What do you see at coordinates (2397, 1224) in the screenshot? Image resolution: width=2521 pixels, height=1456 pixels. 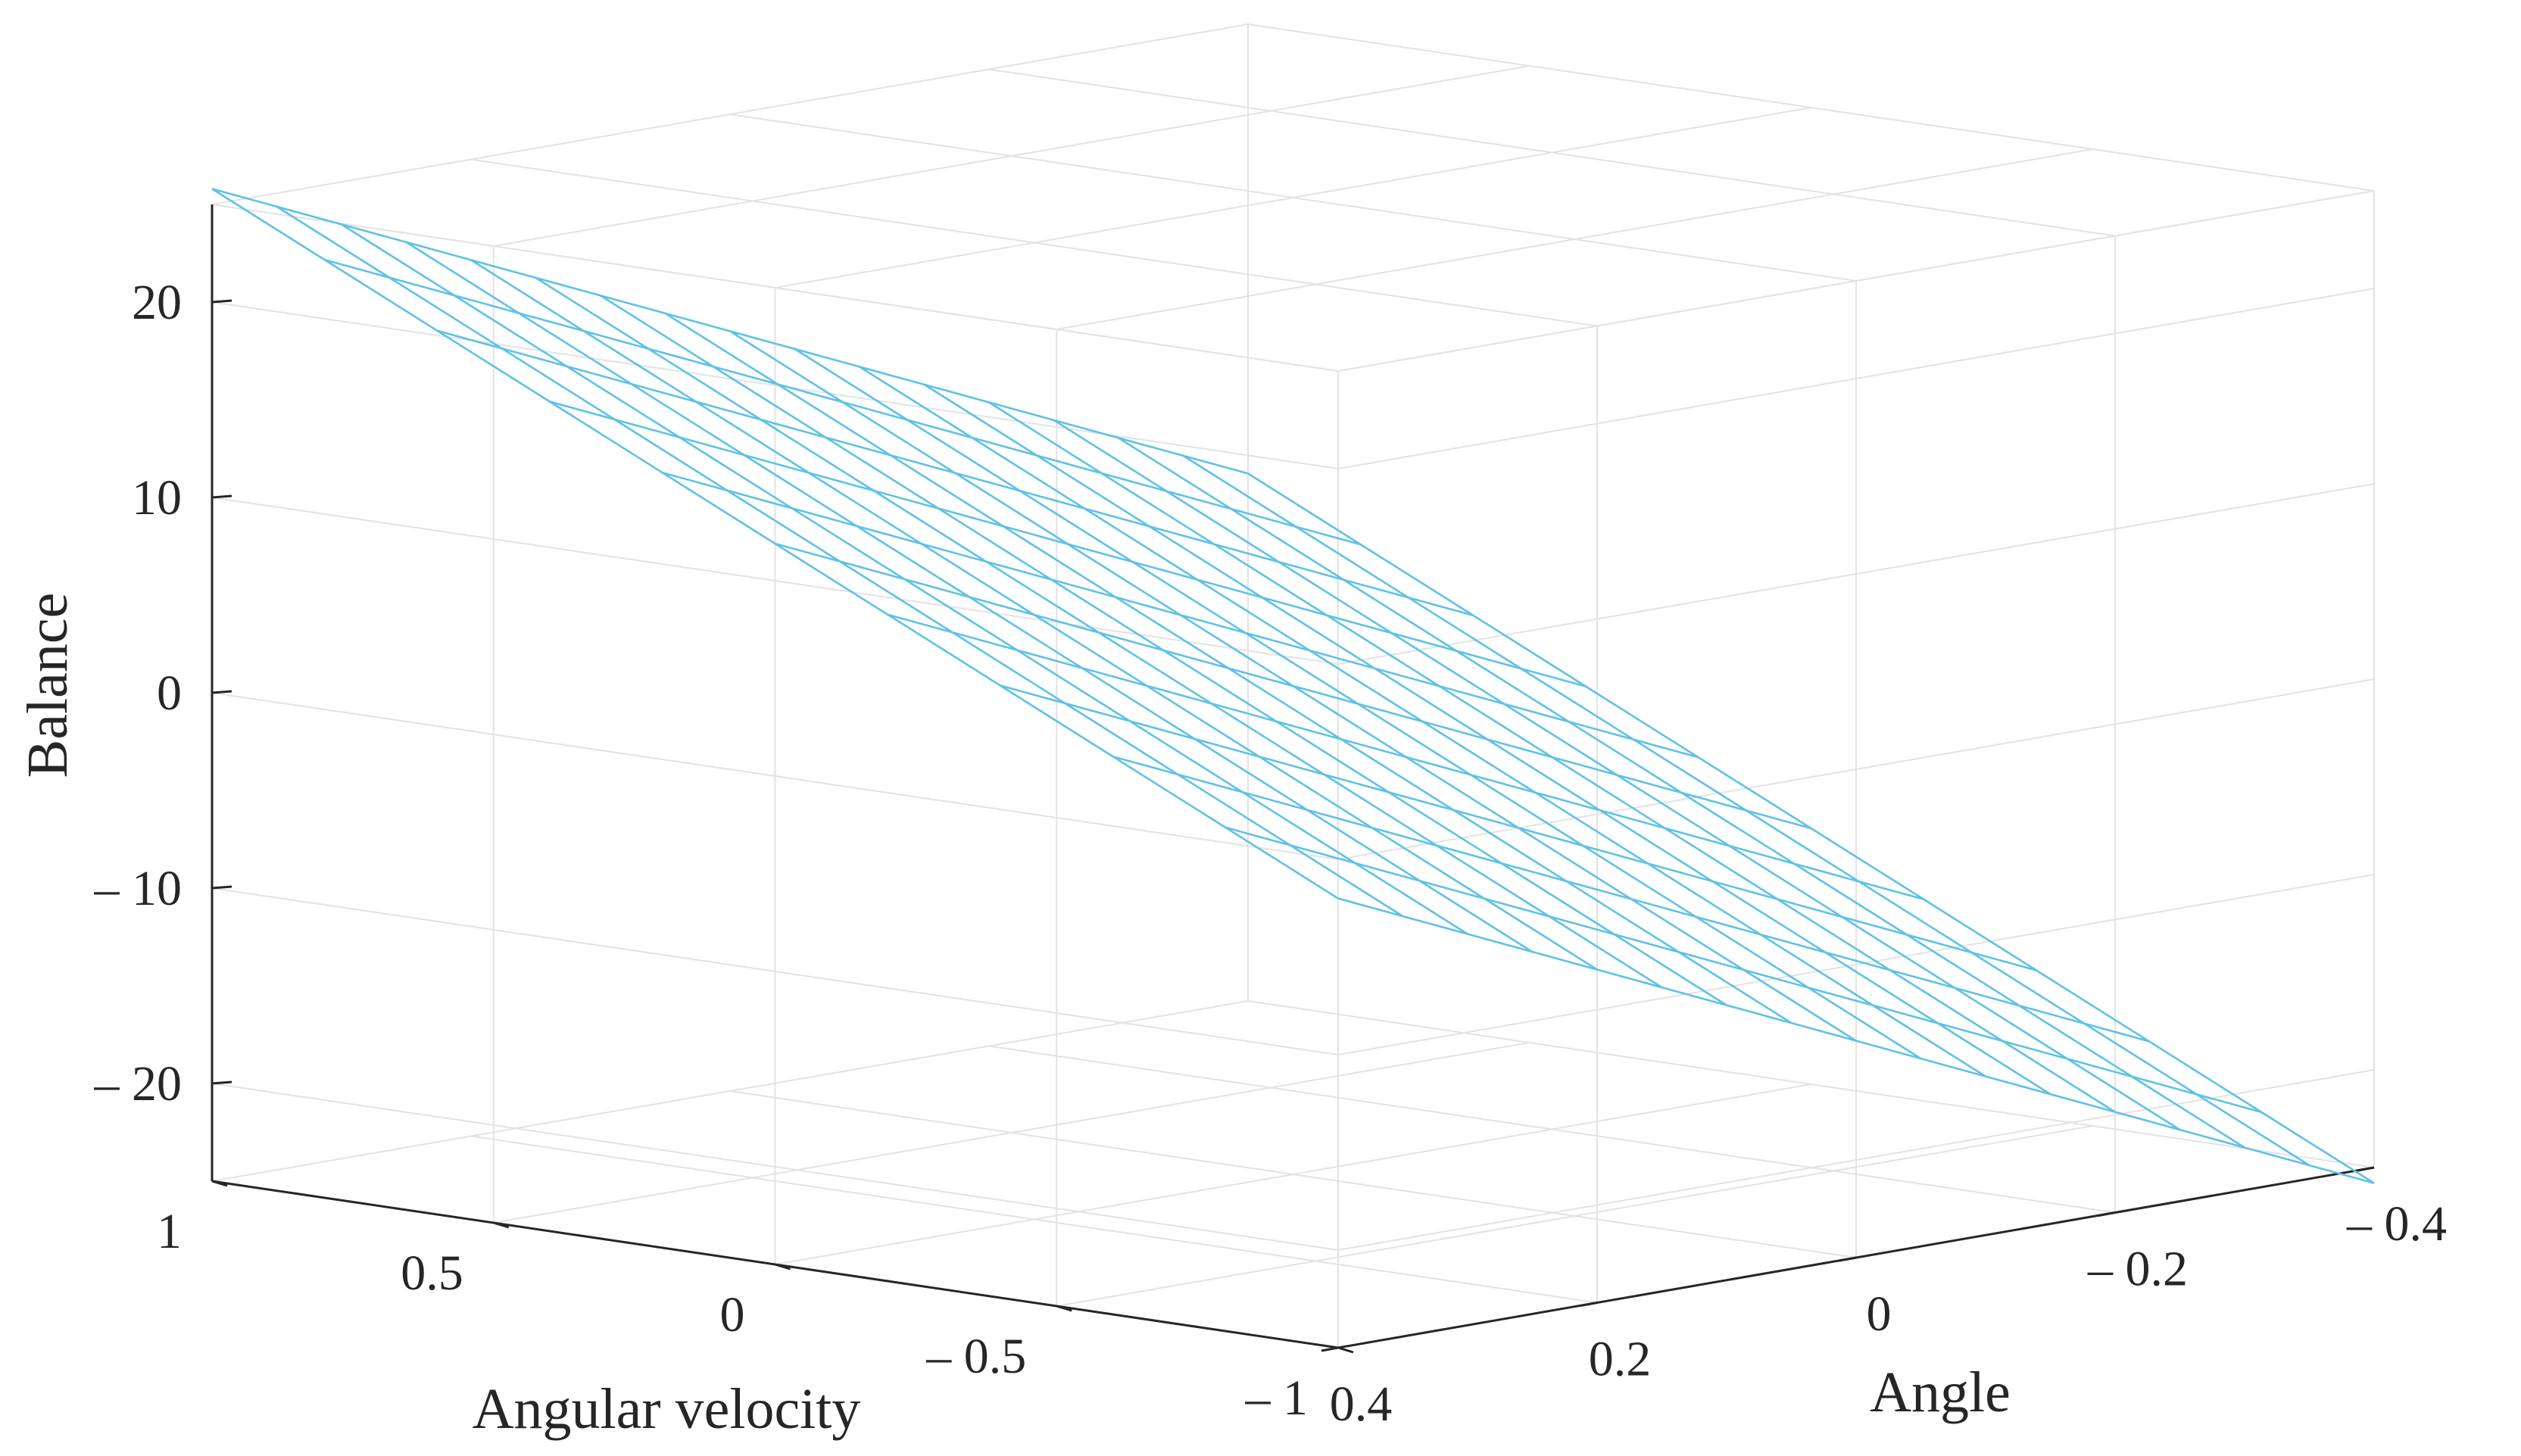 I see `x-tick-label: – 0.4` at bounding box center [2397, 1224].